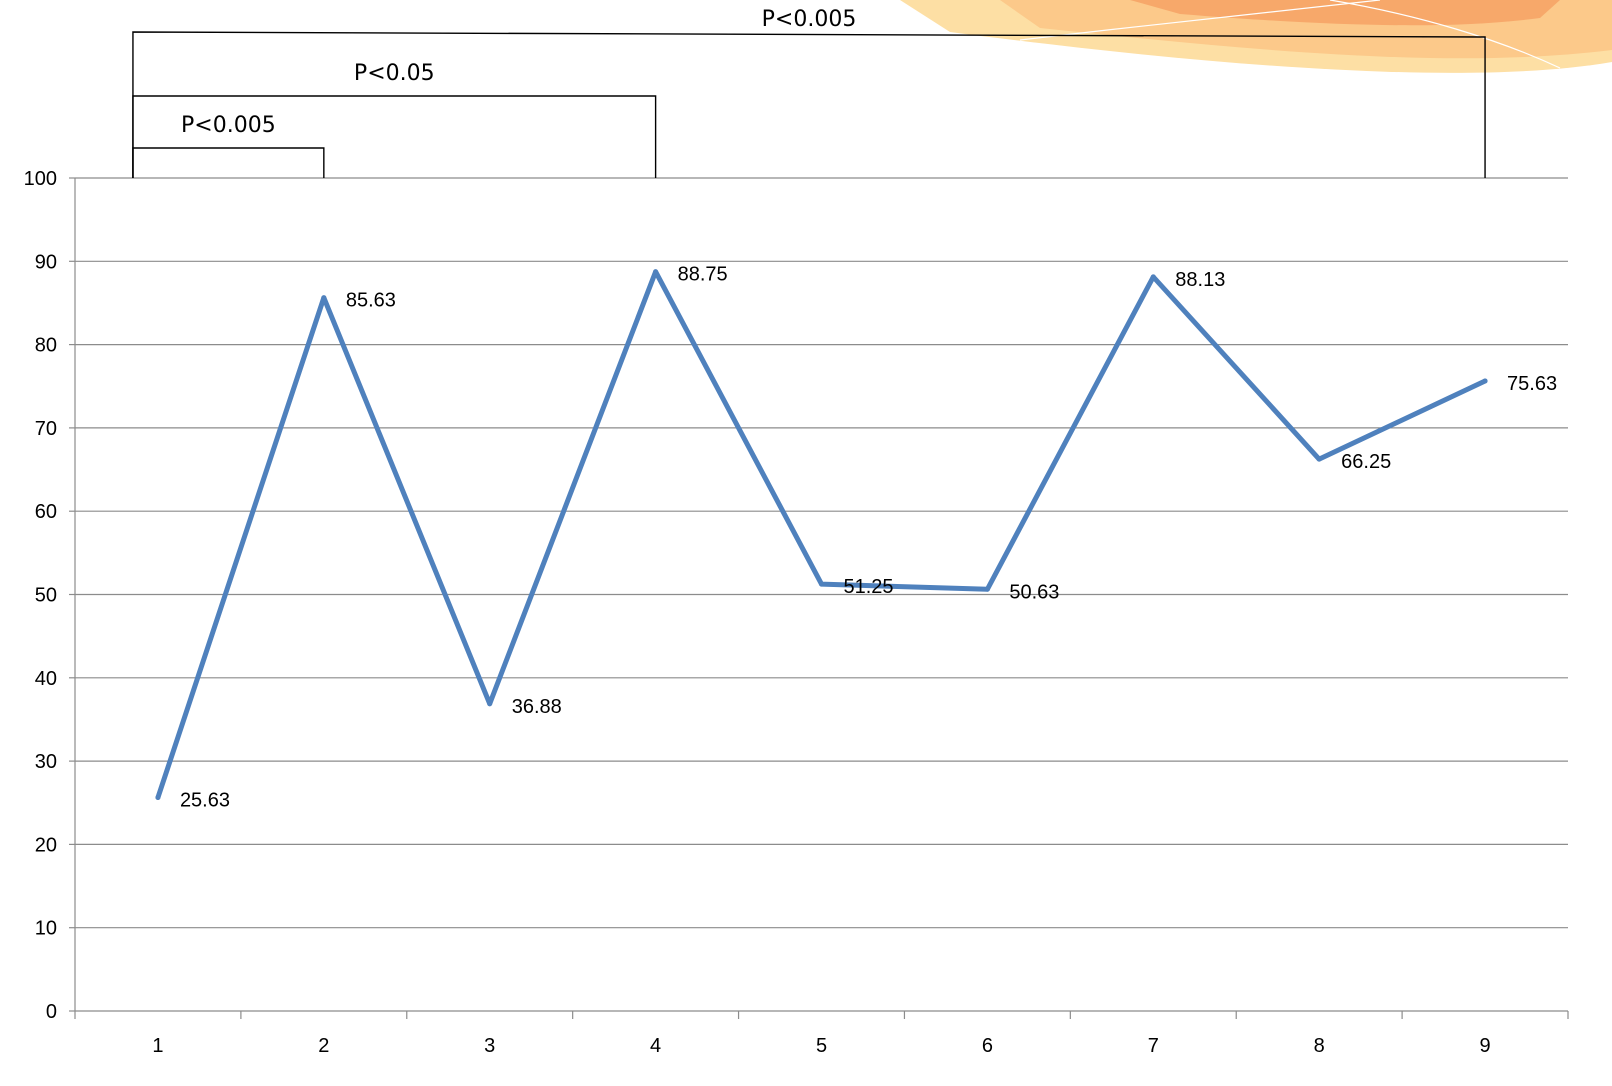 The image size is (1612, 1086). Describe the element at coordinates (537, 707) in the screenshot. I see `data-label: 36.88` at that location.